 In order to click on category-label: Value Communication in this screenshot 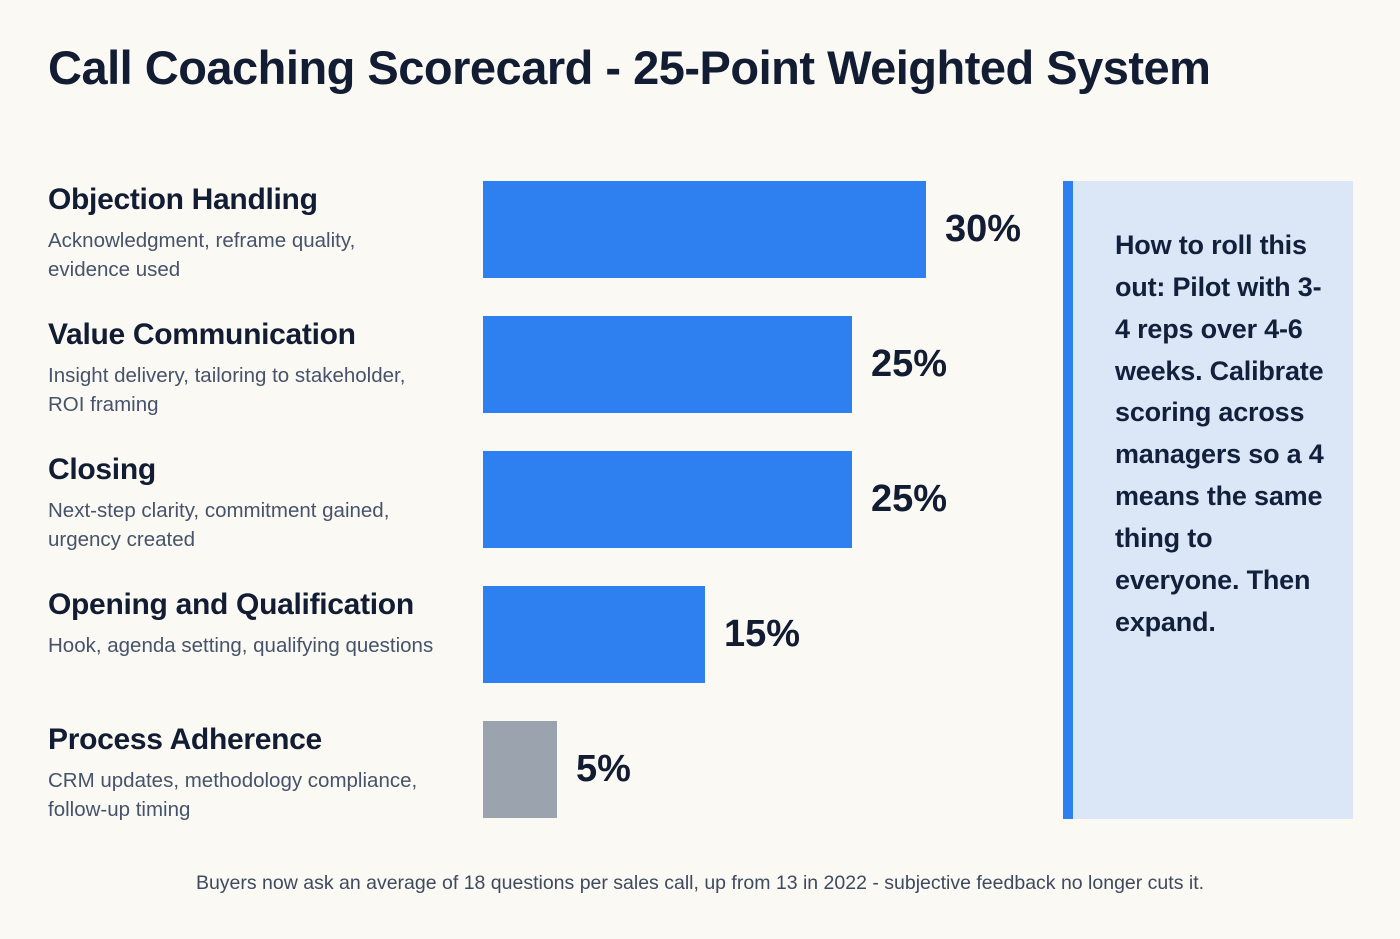, I will do `click(202, 334)`.